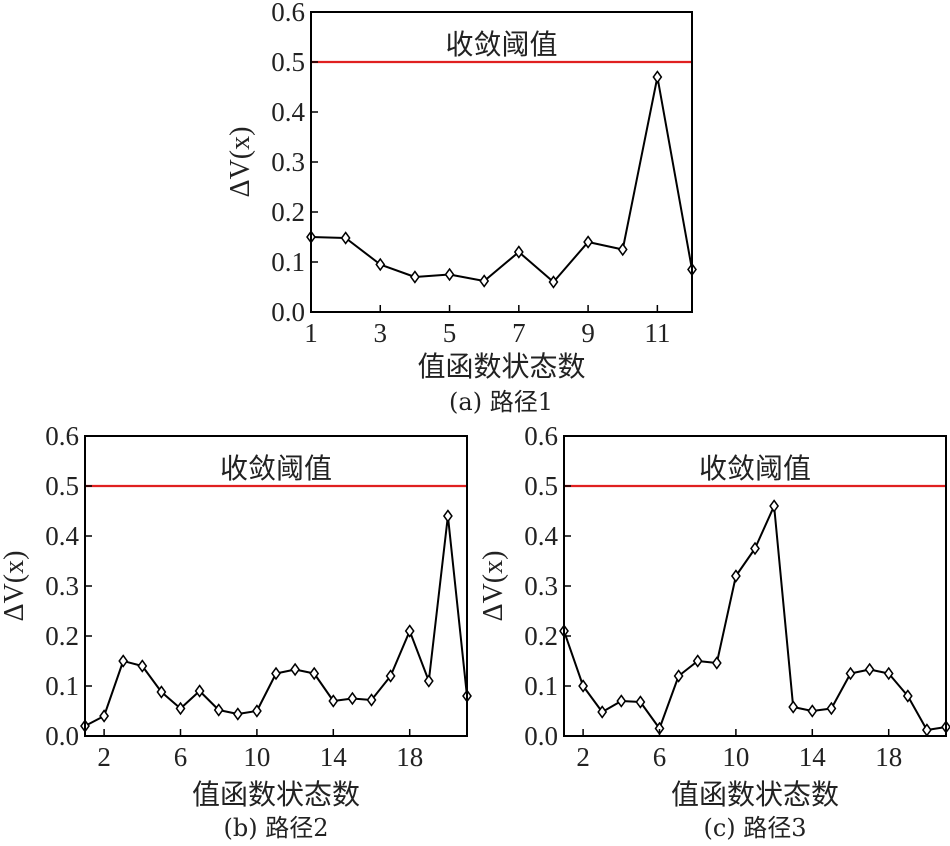 This screenshot has width=950, height=846. I want to click on panel-caption: (b) 路径2, so click(276, 828).